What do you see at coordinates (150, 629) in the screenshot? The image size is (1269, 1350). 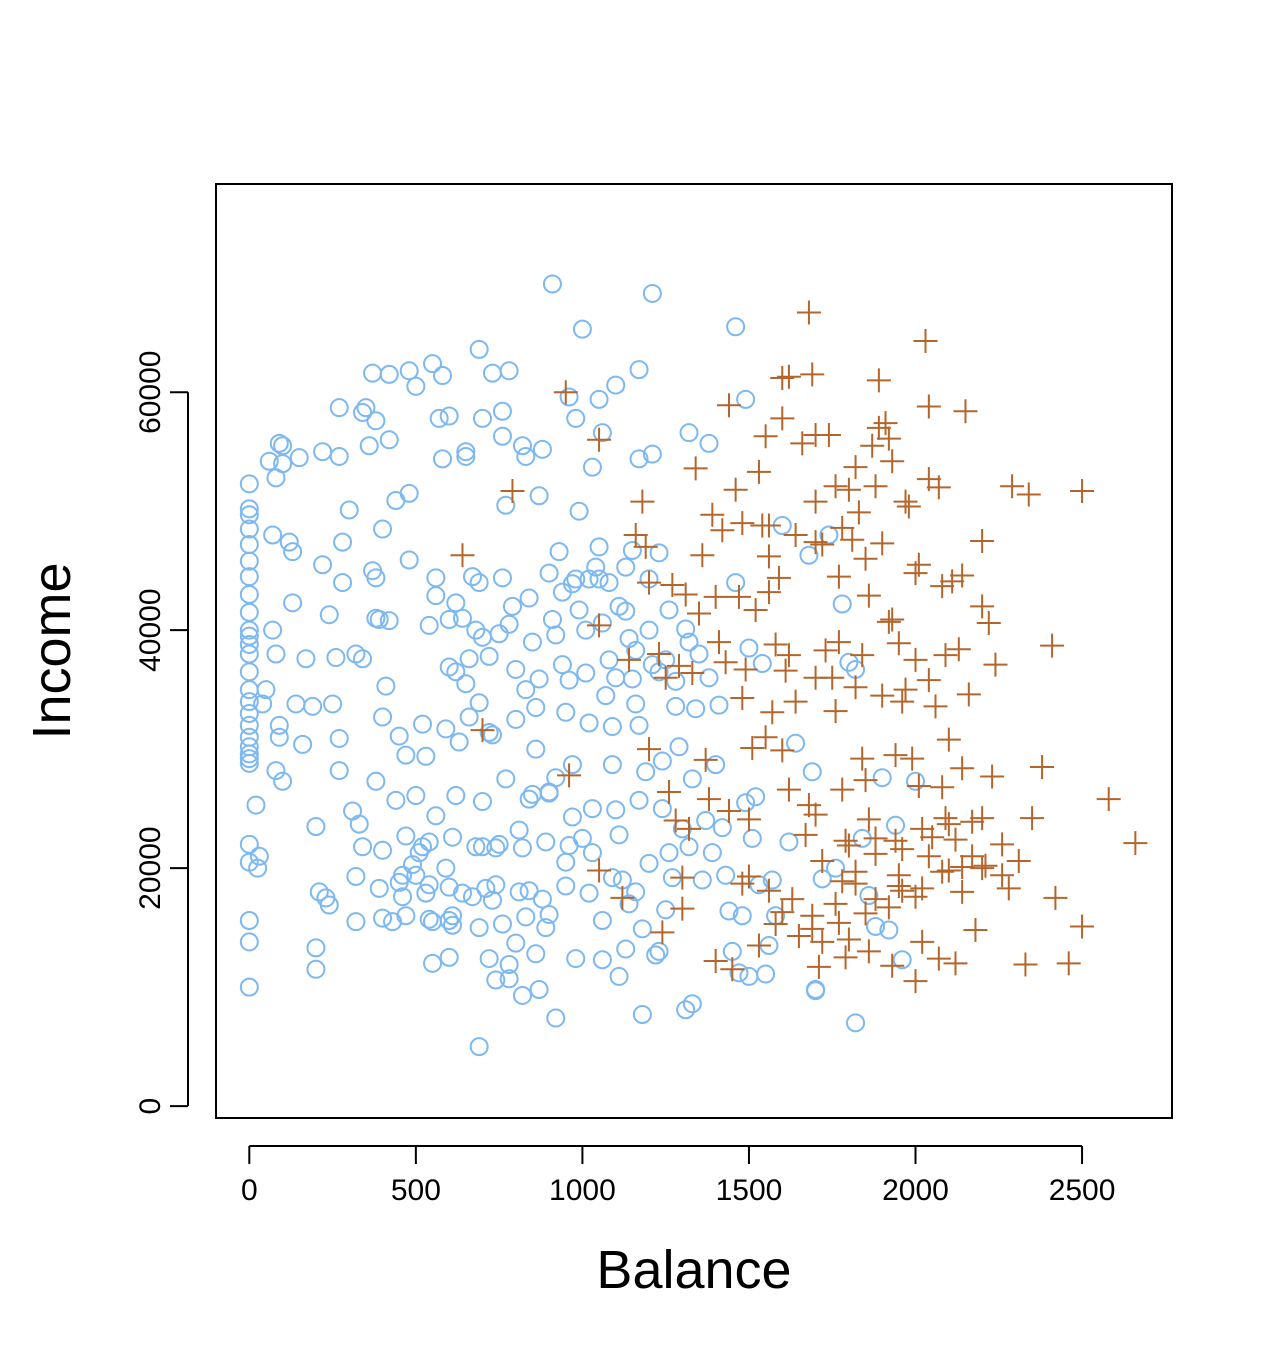 I see `y-tick-label: 40000` at bounding box center [150, 629].